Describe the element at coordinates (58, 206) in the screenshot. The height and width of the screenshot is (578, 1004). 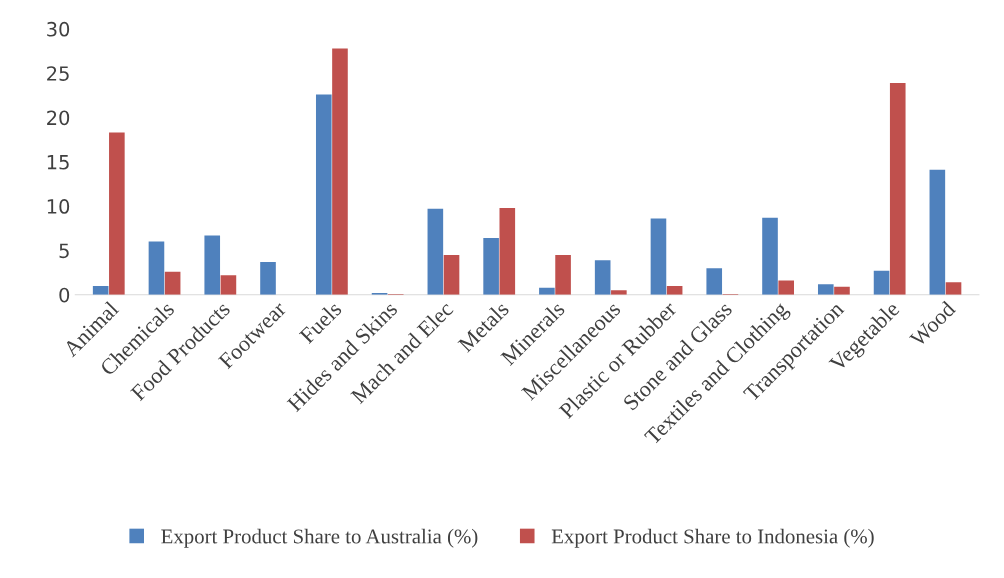
I see `y-tick-label: 10` at that location.